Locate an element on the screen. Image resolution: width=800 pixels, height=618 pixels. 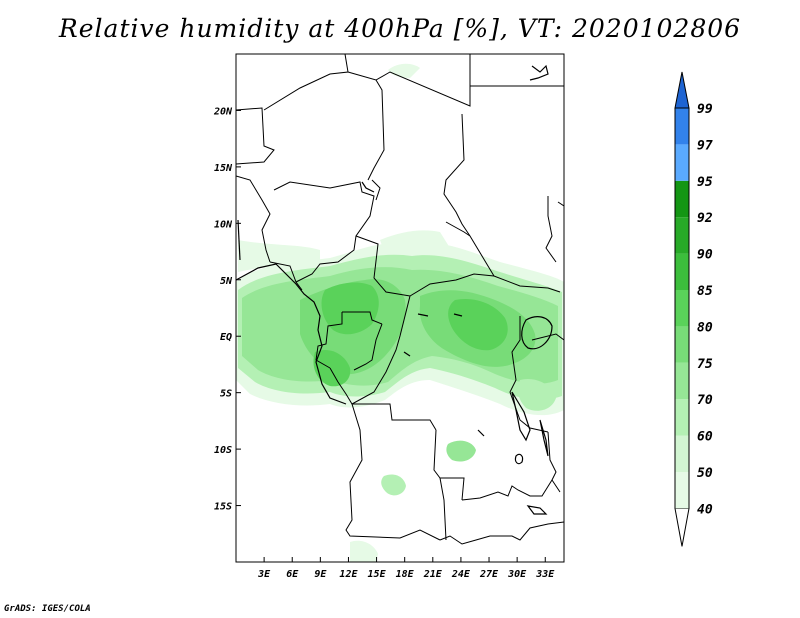
lon-axis: 3E 6E 9E 12E 15E 18E 21E 24E 27E 30E 33E is located at coordinates (406, 568).